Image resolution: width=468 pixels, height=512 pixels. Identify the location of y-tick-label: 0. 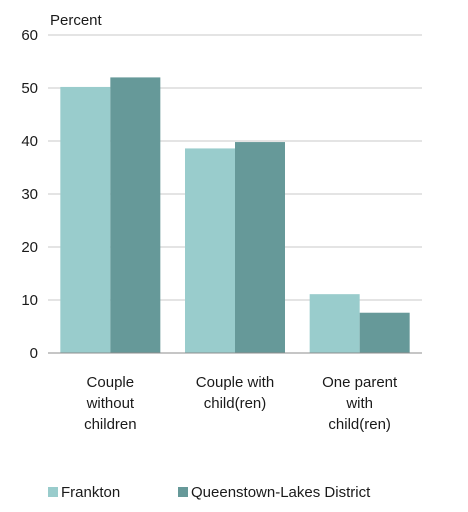
(34, 353).